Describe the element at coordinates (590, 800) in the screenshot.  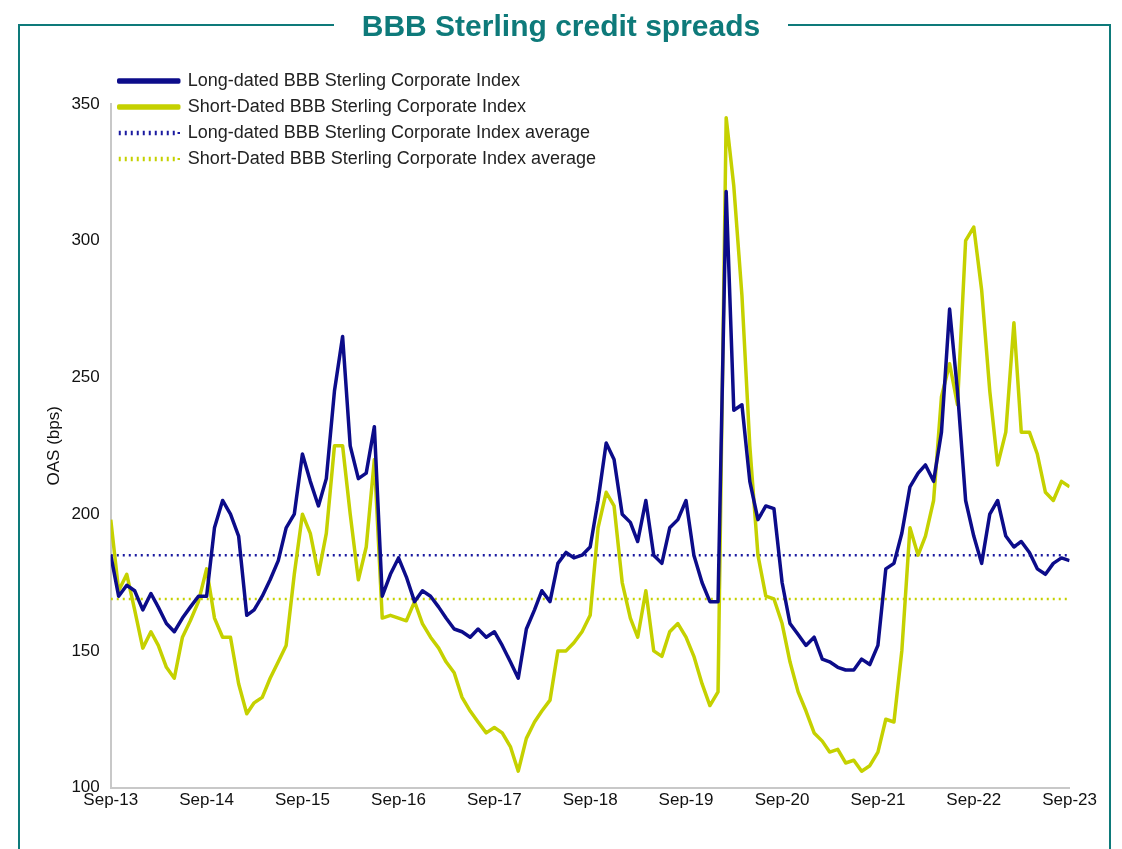
I see `x-tick-label: Sep-18` at that location.